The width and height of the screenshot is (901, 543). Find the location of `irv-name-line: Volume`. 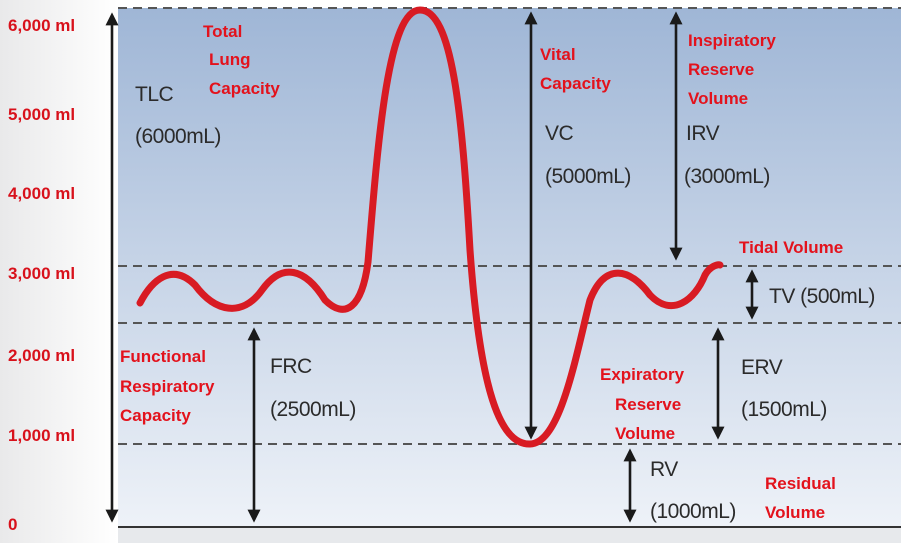

irv-name-line: Volume is located at coordinates (718, 98).